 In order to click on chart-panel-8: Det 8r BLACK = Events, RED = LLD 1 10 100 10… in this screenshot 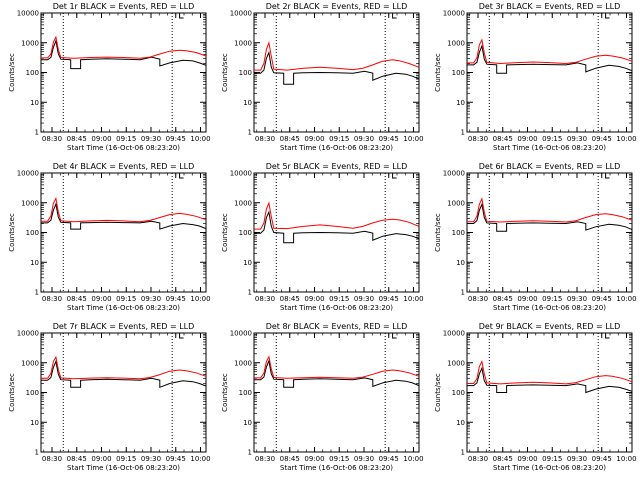, I will do `click(322, 397)`.